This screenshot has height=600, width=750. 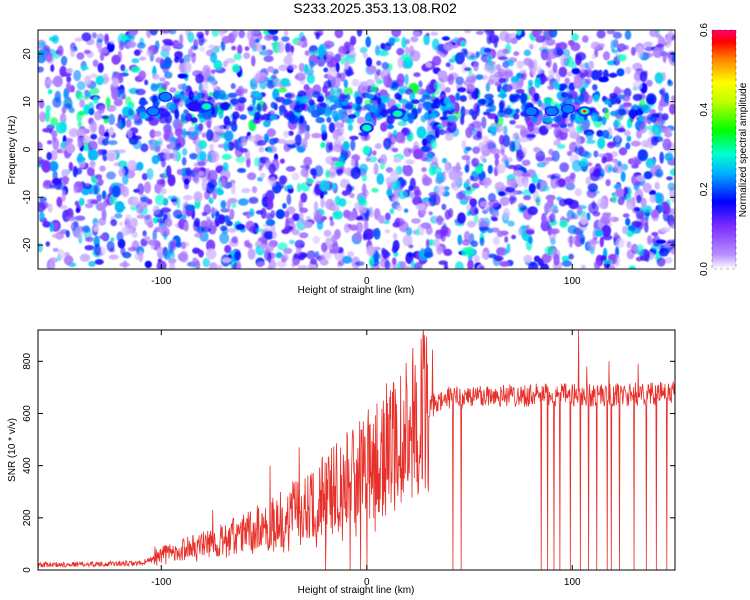 What do you see at coordinates (572, 582) in the screenshot?
I see `snr-x-tick-label: 100` at bounding box center [572, 582].